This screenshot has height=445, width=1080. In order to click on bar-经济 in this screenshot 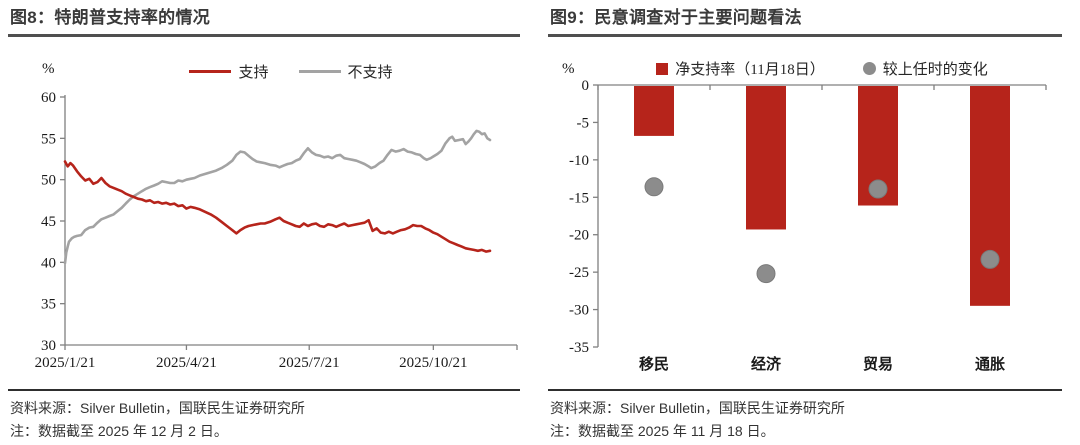, I will do `click(766, 158)`.